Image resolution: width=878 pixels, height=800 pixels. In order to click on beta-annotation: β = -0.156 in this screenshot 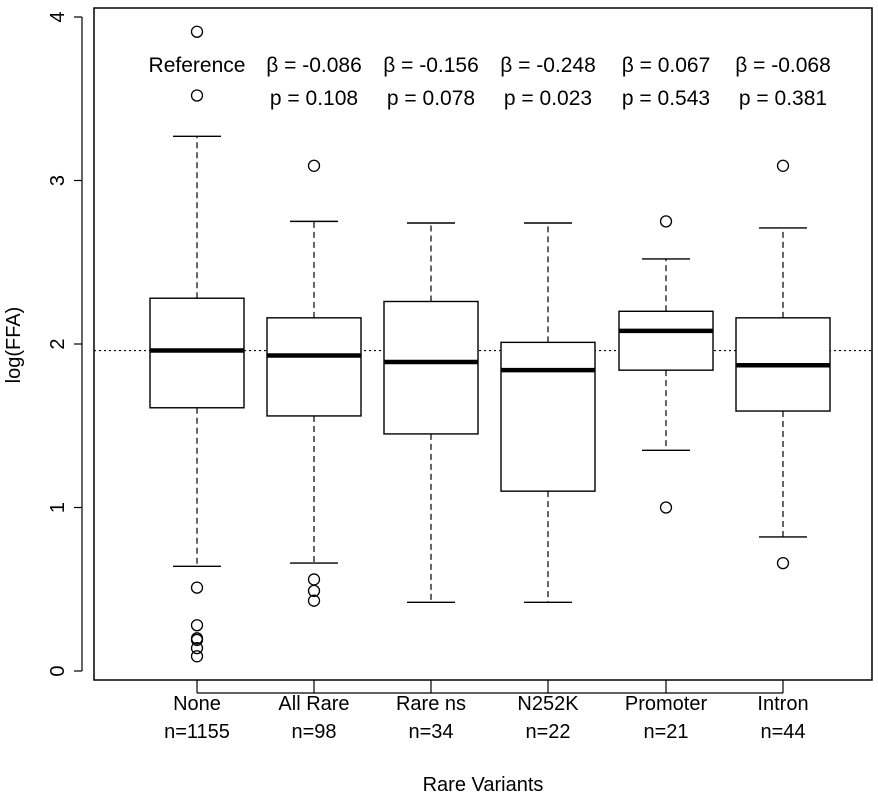, I will do `click(431, 65)`.